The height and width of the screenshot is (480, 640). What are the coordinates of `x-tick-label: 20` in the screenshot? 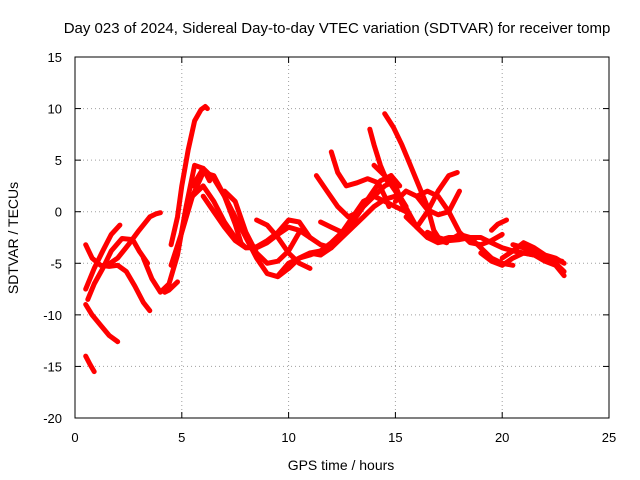 It's located at (502, 437).